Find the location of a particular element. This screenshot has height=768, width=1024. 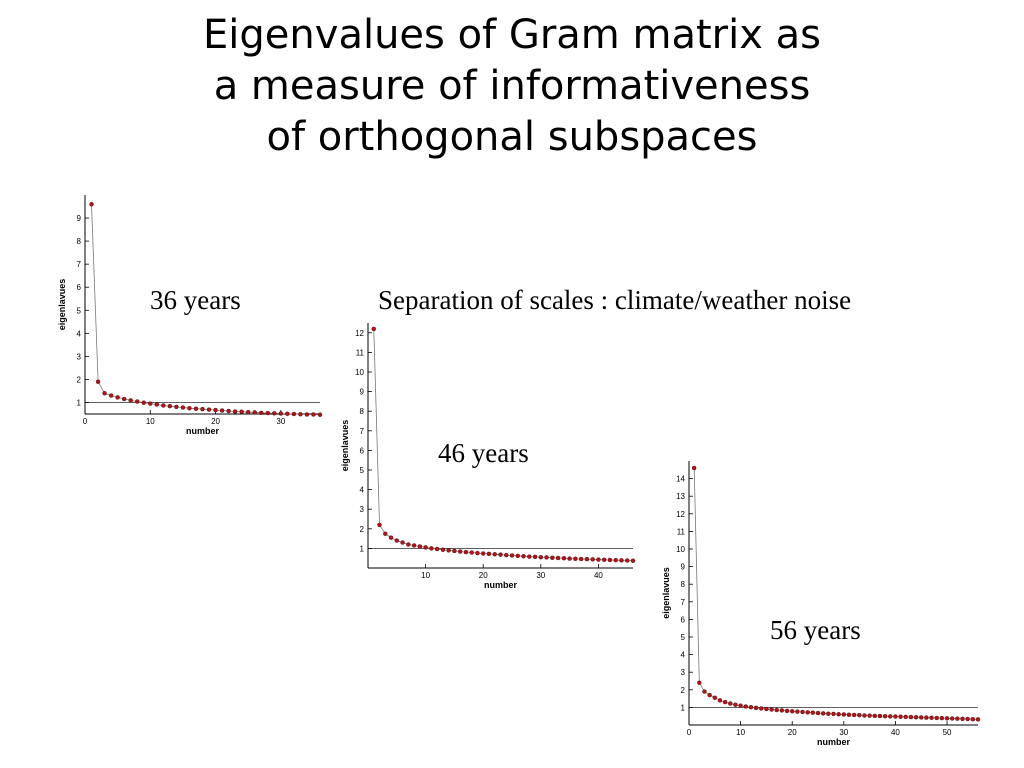

y-tick-label: 13 is located at coordinates (680, 496).